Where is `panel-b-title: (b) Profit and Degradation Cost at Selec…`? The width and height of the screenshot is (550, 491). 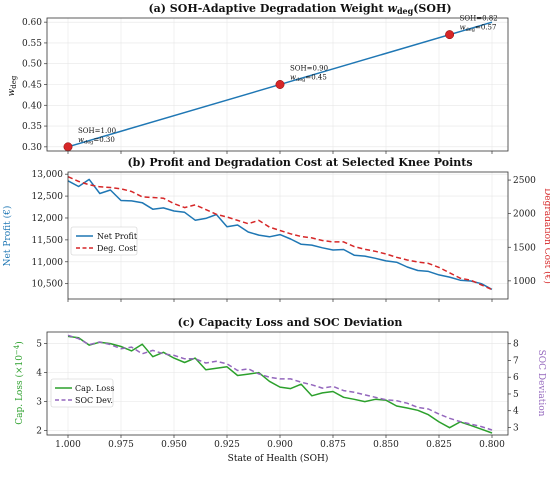 panel-b-title: (b) Profit and Degradation Cost at Selec… is located at coordinates (299, 162).